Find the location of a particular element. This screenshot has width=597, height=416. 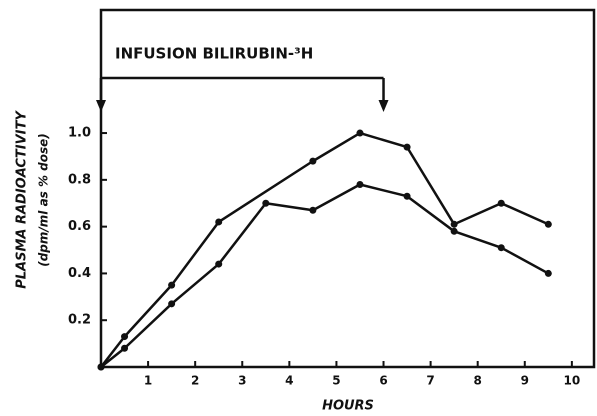

x-tick-label: 1 is located at coordinates (148, 381).